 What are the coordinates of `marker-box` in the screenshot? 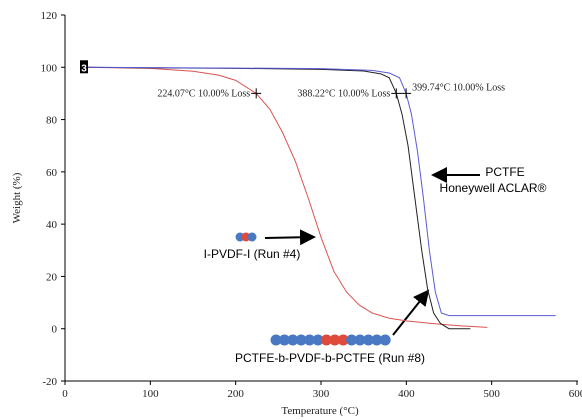 It's located at (84, 67).